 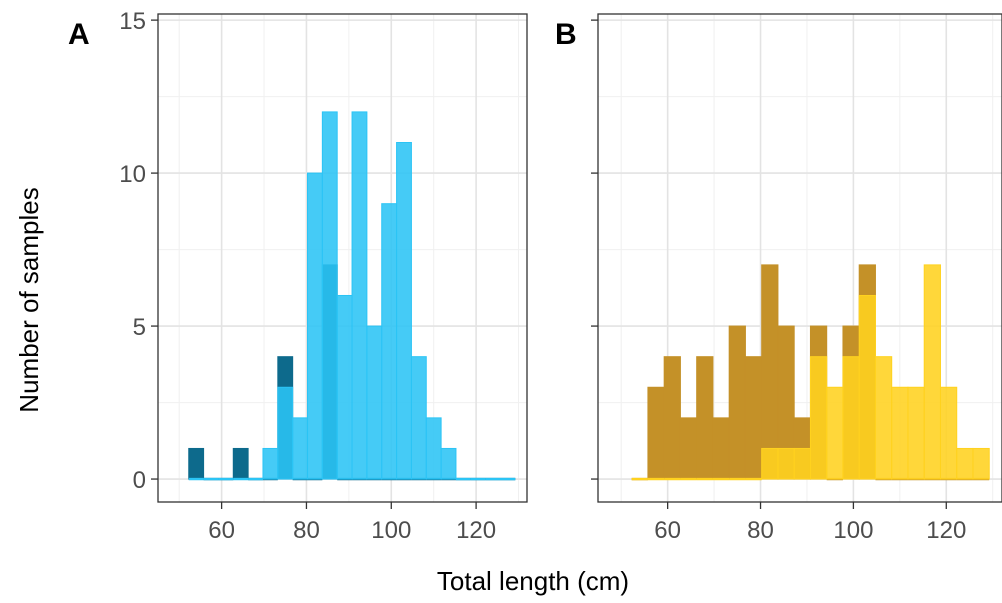 What do you see at coordinates (79, 34) in the screenshot?
I see `panel-tag-a: A` at bounding box center [79, 34].